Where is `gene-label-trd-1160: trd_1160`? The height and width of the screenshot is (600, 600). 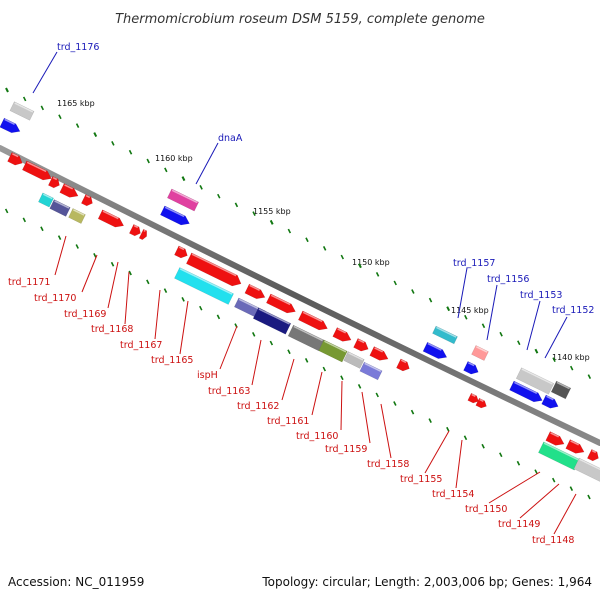 gene-label-trd-1160: trd_1160 is located at coordinates (317, 436).